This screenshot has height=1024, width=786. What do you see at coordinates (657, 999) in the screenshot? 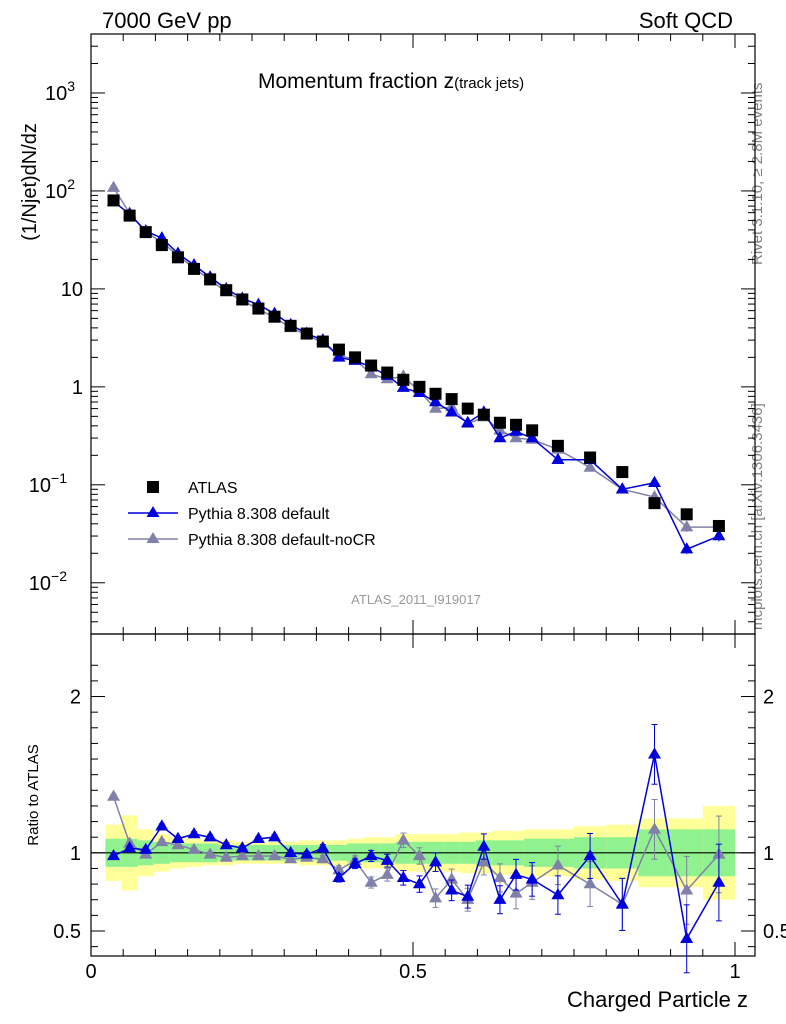
I see `xlabel: Charged Particle z` at bounding box center [657, 999].